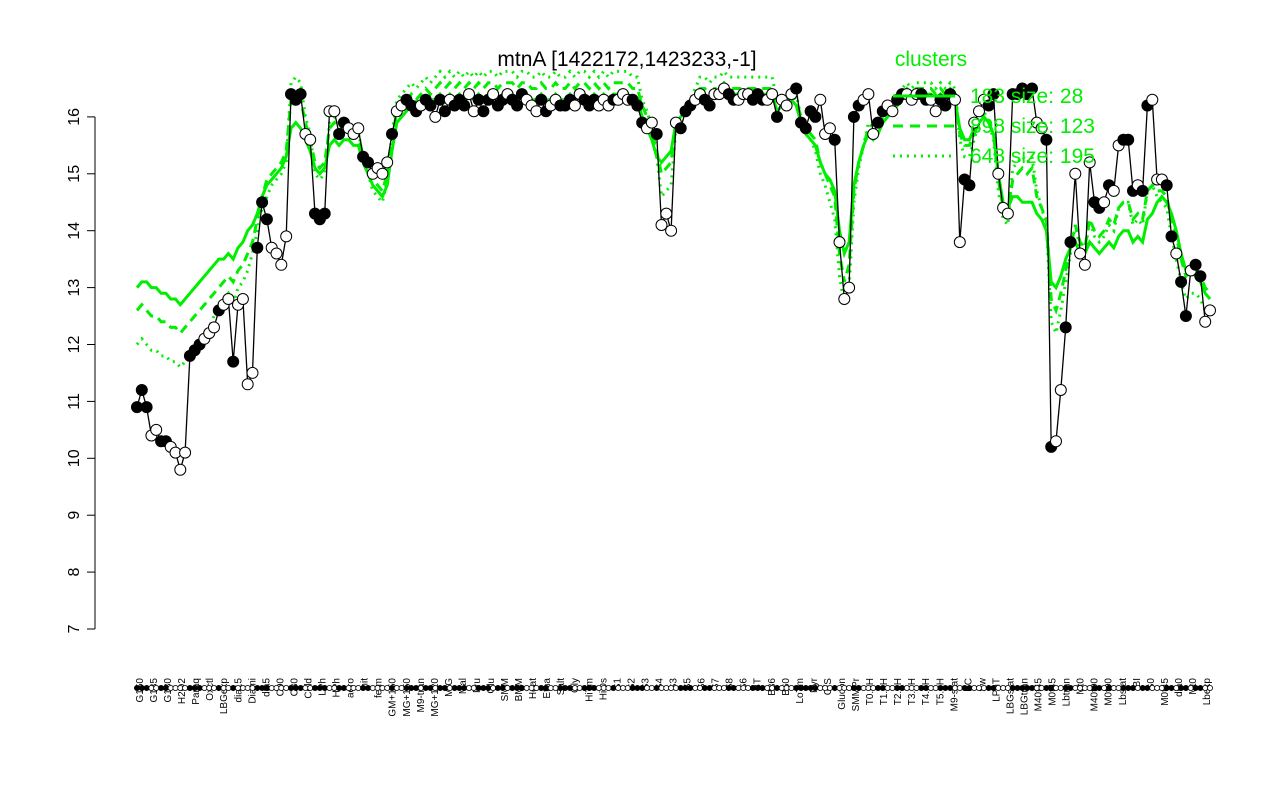 This screenshot has width=1280, height=800. I want to click on x-tick-label: Lbstat, so click(1123, 691).